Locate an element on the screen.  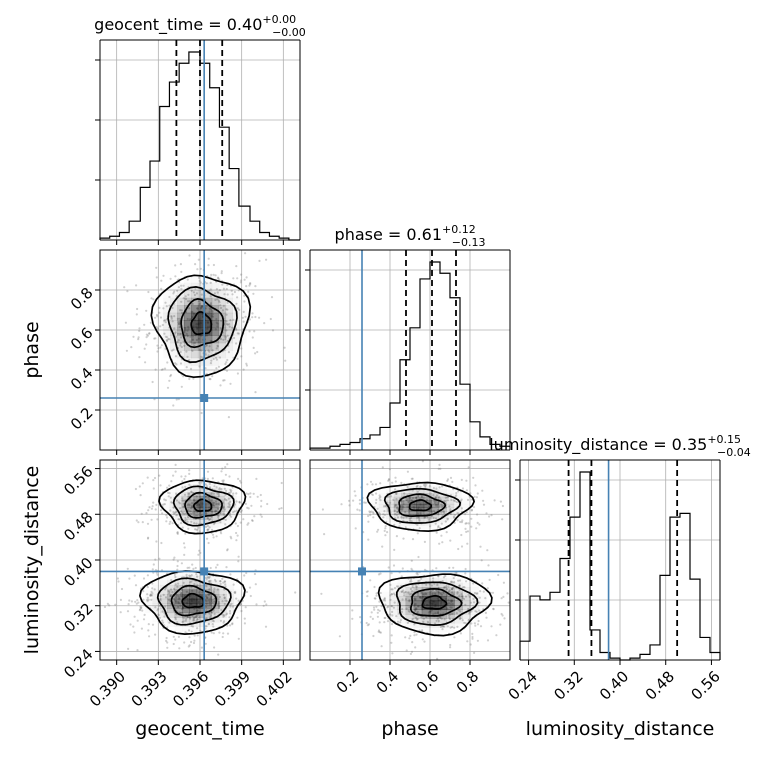
tick-label-luminosity_distance: 0.24 is located at coordinates (523, 685).